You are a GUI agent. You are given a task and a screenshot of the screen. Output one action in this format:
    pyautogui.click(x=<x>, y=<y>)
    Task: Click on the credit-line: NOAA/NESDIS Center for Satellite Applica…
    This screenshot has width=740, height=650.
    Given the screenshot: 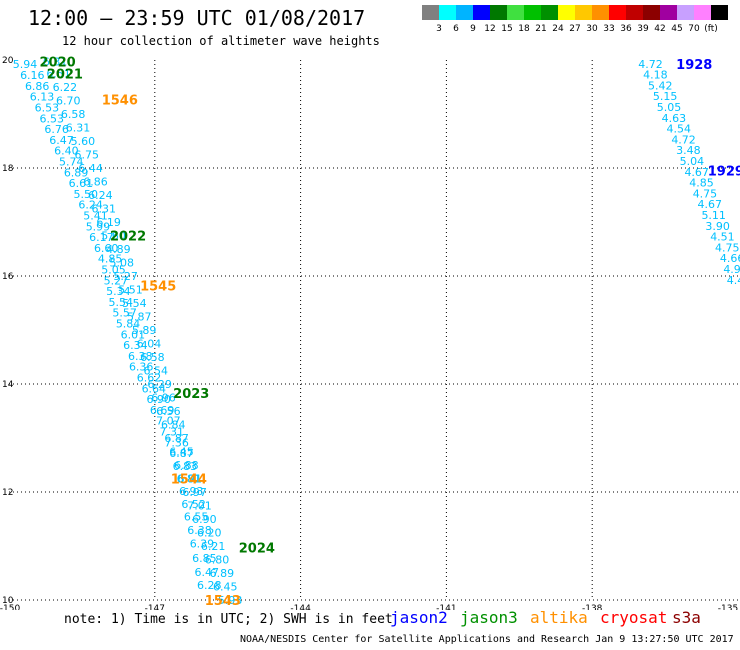 What is the action you would take?
    pyautogui.click(x=487, y=639)
    